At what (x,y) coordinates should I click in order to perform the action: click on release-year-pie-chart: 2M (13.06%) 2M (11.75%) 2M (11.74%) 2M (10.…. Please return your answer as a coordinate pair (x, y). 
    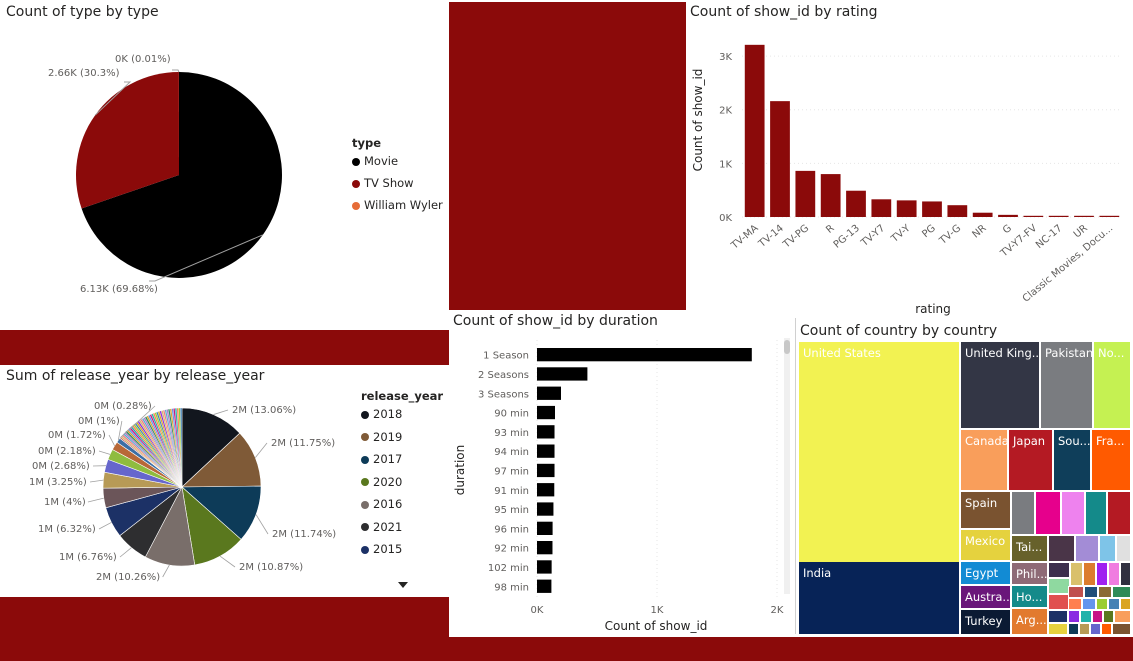
    Looking at the image, I should click on (224, 488).